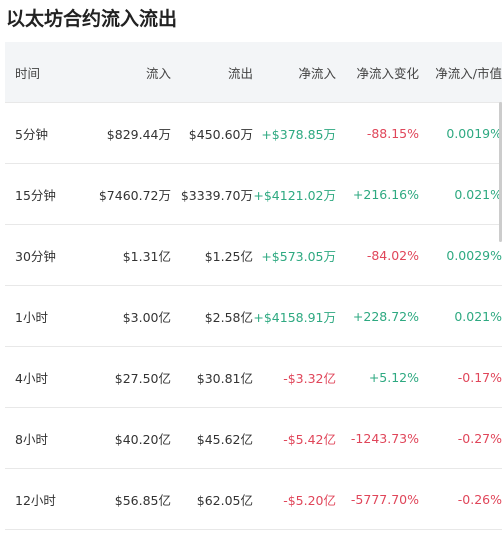 The image size is (502, 543). I want to click on table-cell: 30分钟, so click(44, 255).